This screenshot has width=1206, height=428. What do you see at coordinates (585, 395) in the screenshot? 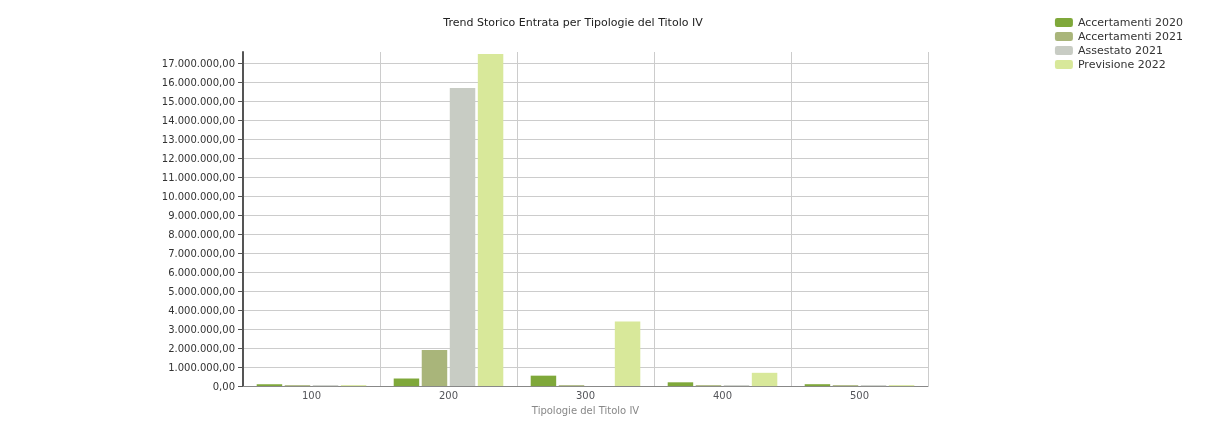
I see `x-tick-label: 300` at bounding box center [585, 395].